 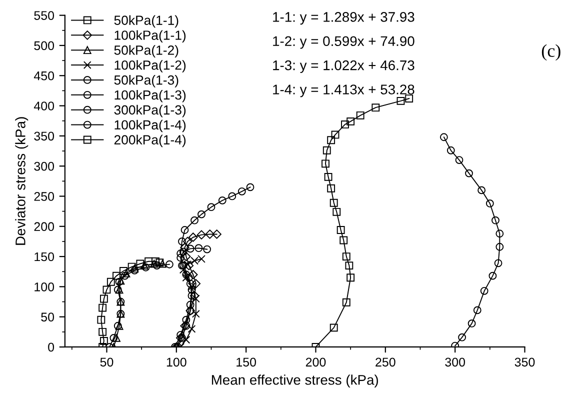 I want to click on y-tick-label: 200, so click(x=44, y=227).